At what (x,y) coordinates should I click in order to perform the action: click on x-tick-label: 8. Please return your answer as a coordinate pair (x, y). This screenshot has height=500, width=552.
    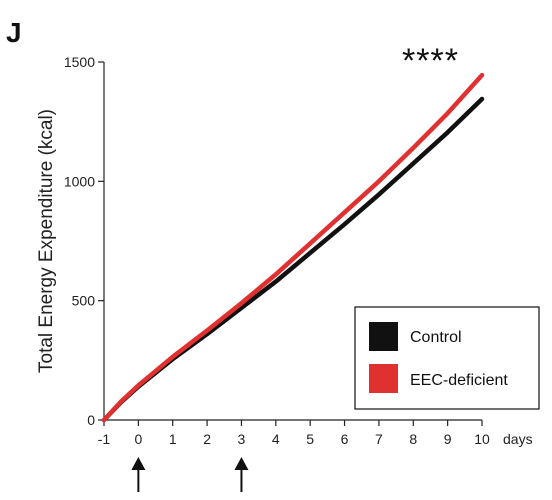
    Looking at the image, I should click on (413, 439).